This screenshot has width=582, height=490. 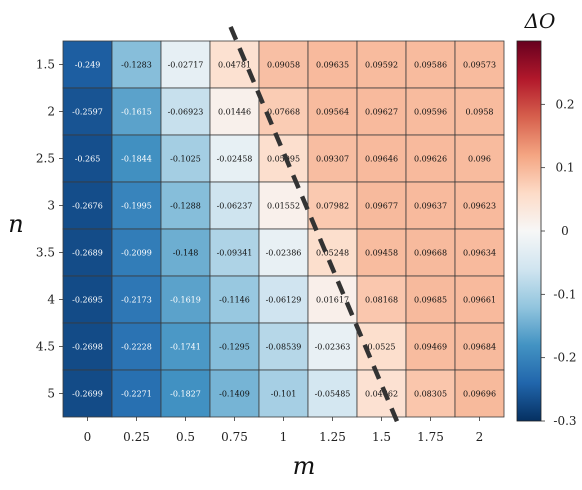 I want to click on cell-value-label: -0.1827, so click(x=185, y=394).